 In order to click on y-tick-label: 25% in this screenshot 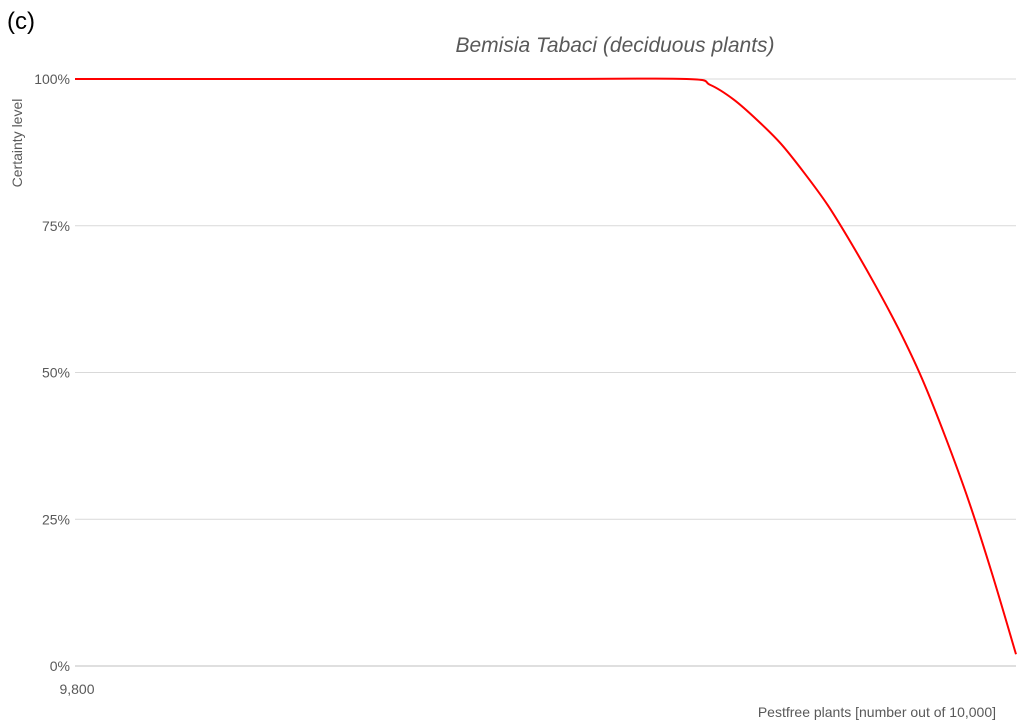, I will do `click(56, 519)`.